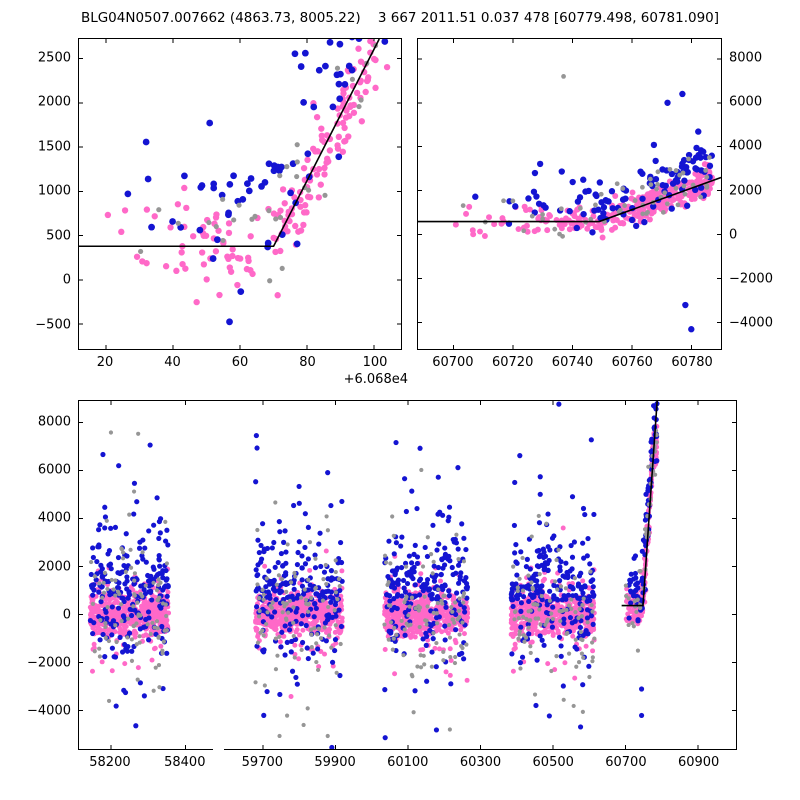 This screenshot has height=800, width=800. Describe the element at coordinates (692, 362) in the screenshot. I see `axis-tick-label: 60780` at that location.